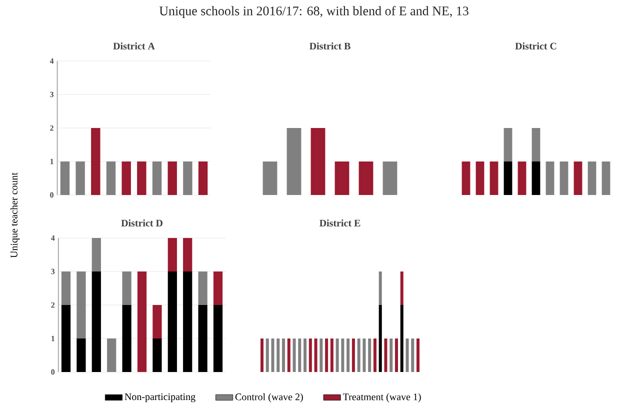 The image size is (618, 408). What do you see at coordinates (329, 46) in the screenshot?
I see `chart-subtitle: District B` at bounding box center [329, 46].